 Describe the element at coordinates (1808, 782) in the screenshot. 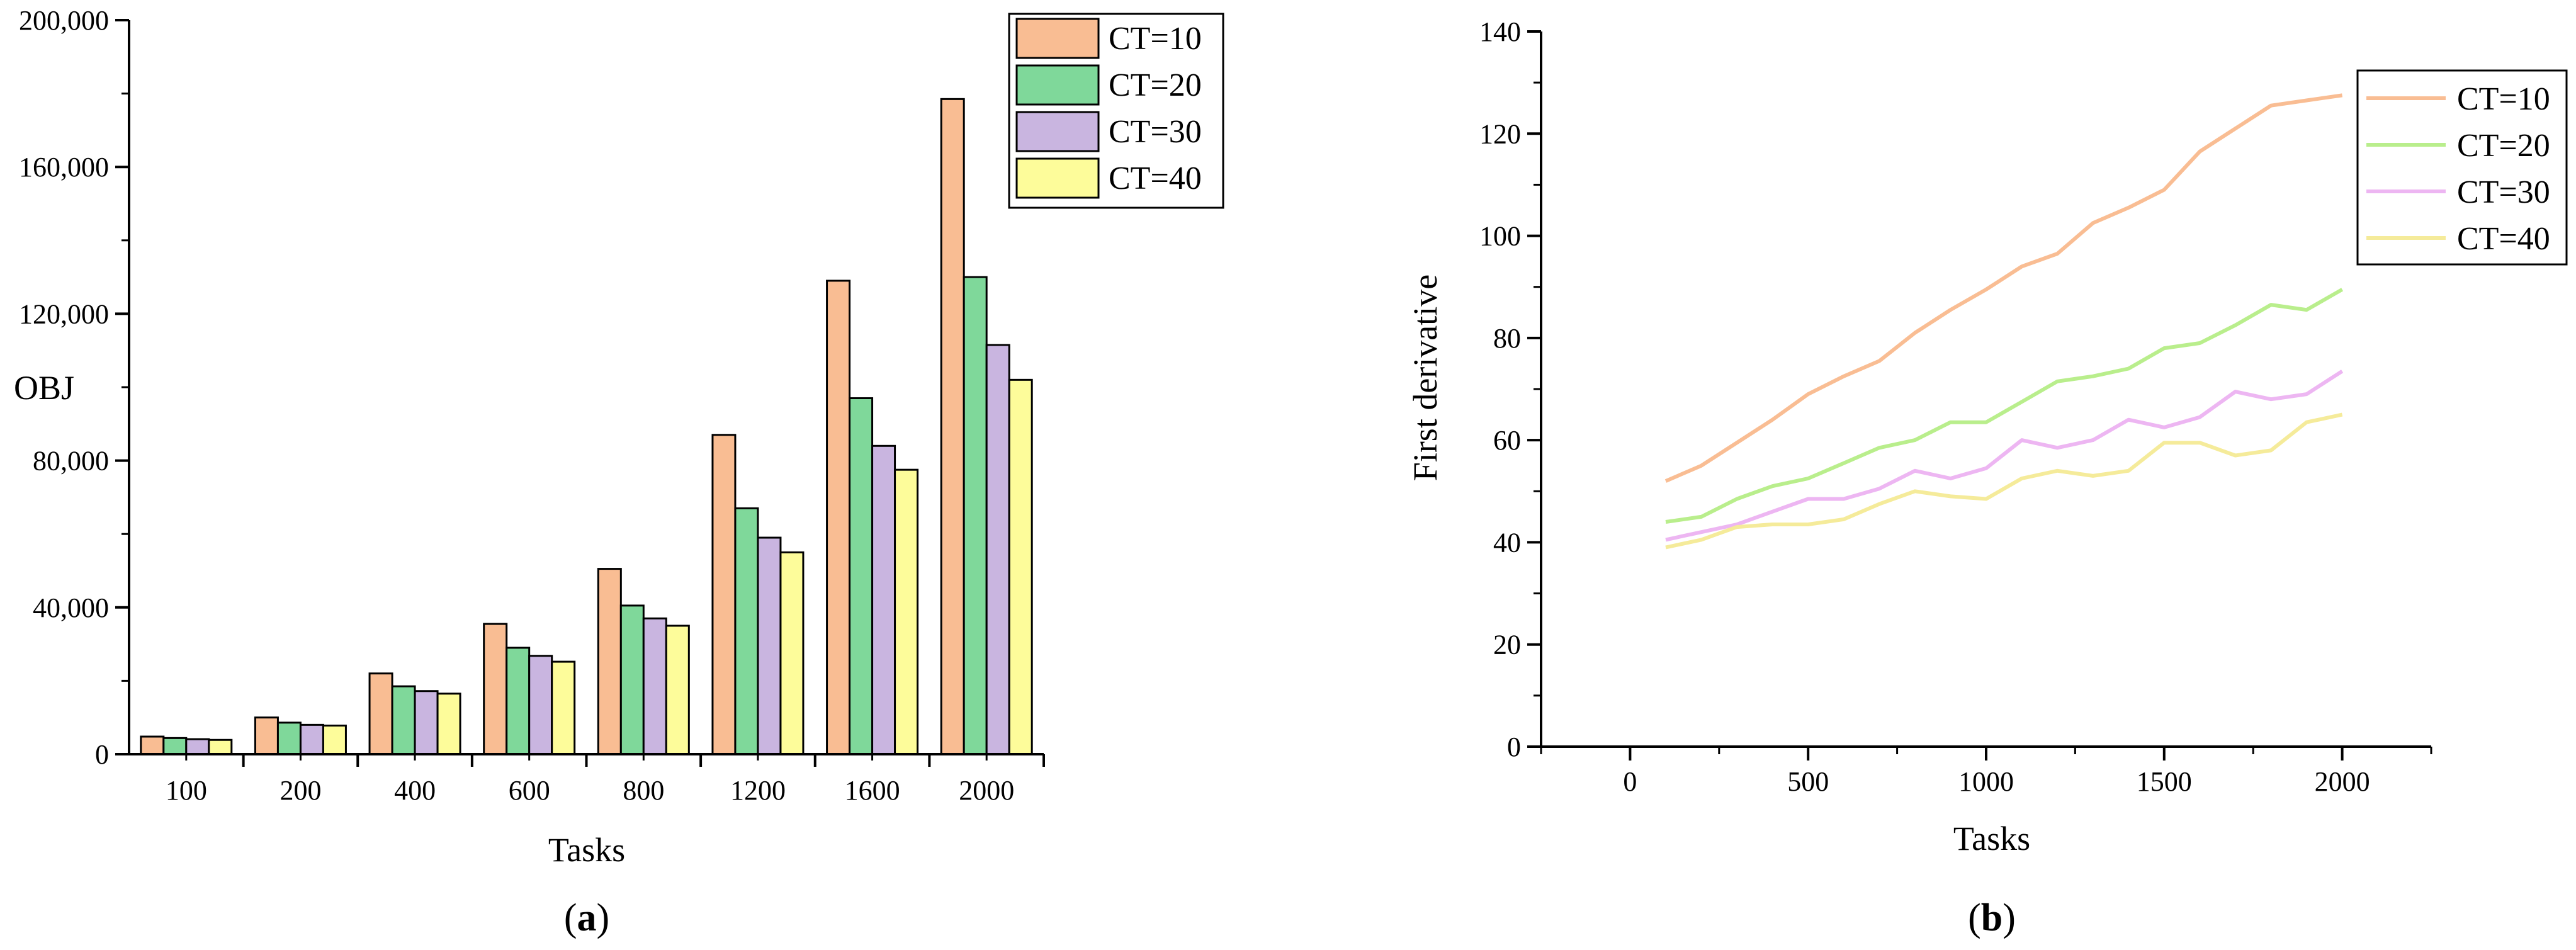

I see `x-tick-label: 500` at that location.